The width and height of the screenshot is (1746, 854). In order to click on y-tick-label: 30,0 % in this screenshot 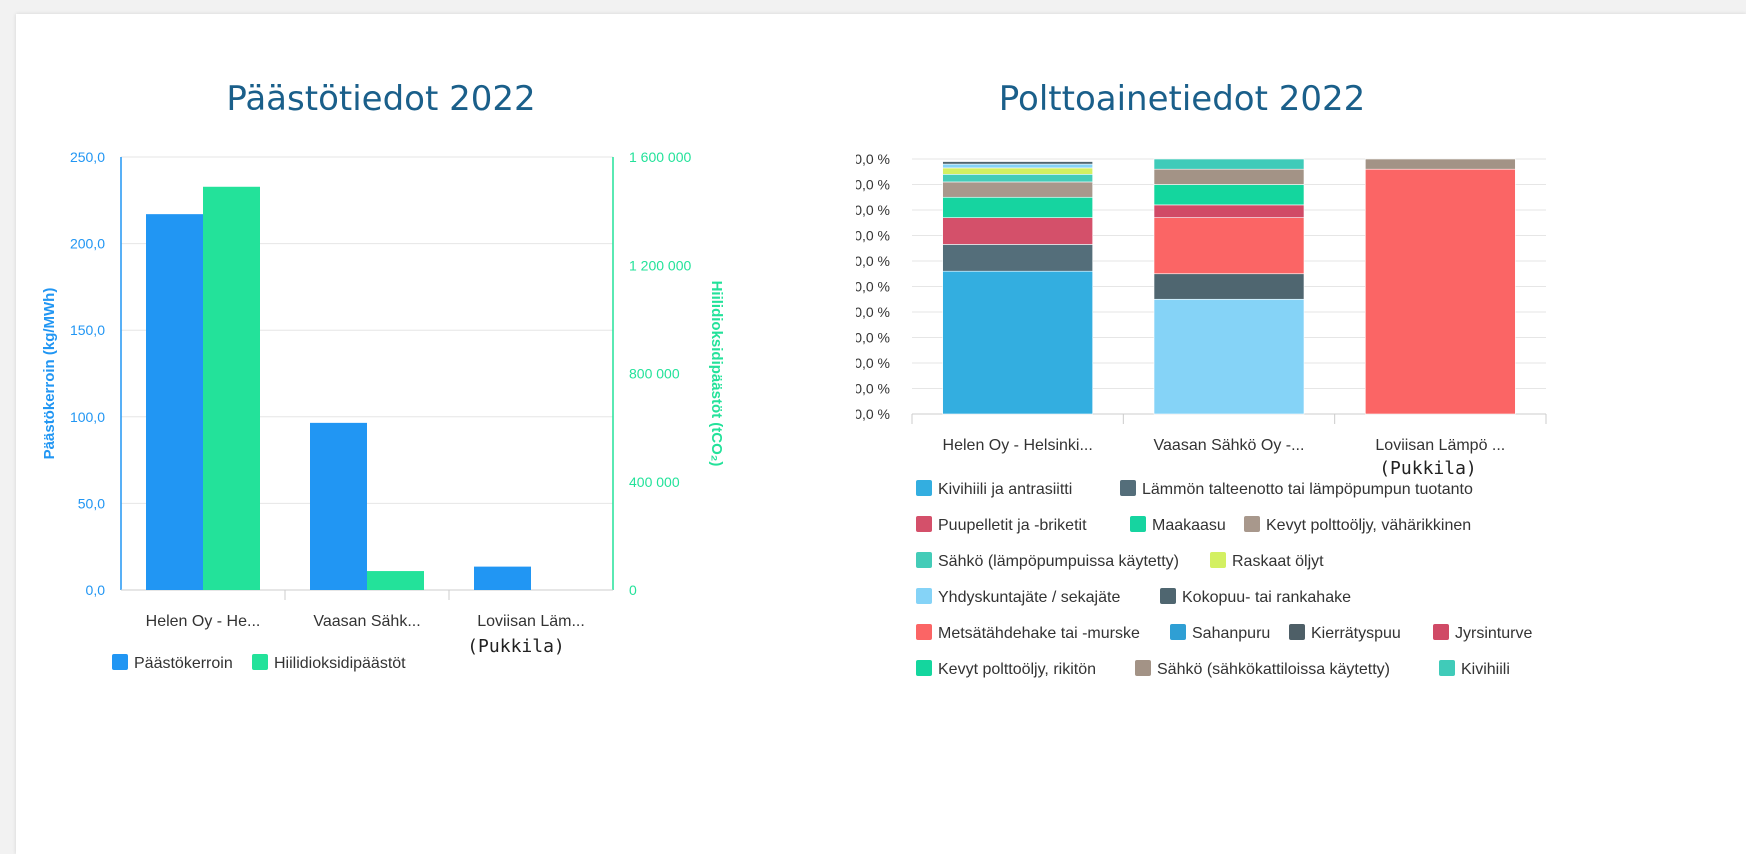, I will do `click(873, 338)`.